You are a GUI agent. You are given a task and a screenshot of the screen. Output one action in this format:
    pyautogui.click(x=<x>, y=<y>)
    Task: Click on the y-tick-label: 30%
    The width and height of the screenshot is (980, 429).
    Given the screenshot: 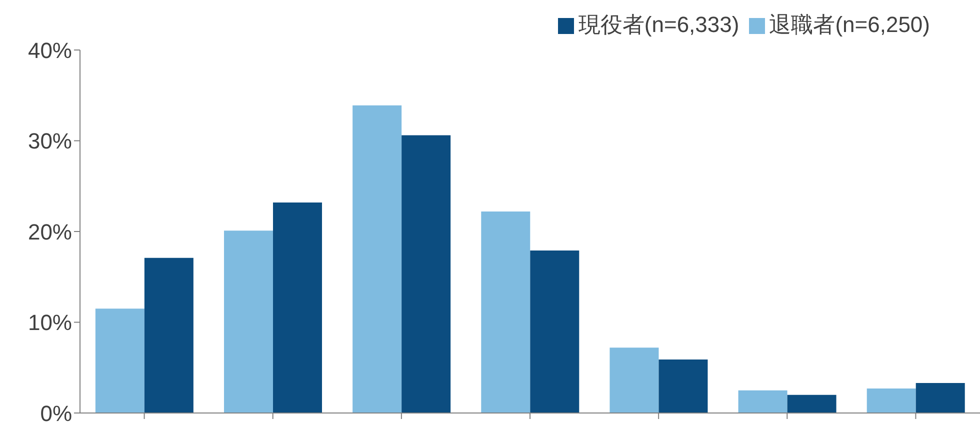 What is the action you would take?
    pyautogui.click(x=50, y=141)
    